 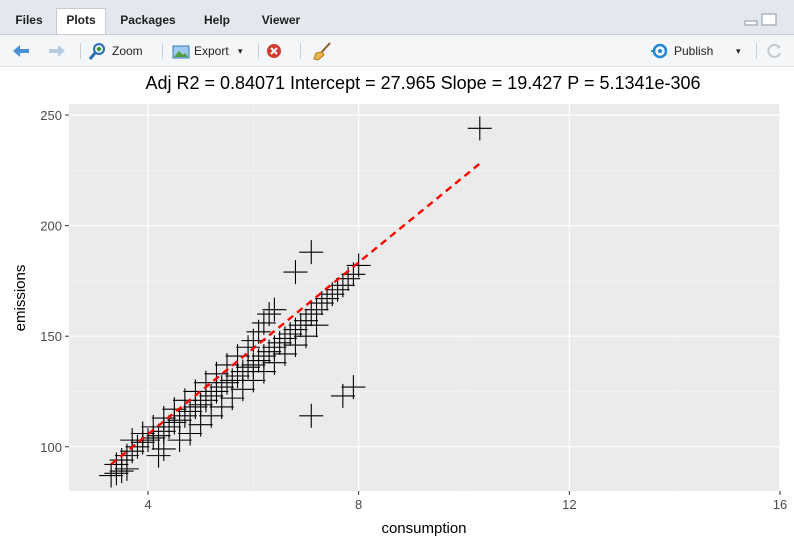 I want to click on window-buttons, so click(x=762, y=20).